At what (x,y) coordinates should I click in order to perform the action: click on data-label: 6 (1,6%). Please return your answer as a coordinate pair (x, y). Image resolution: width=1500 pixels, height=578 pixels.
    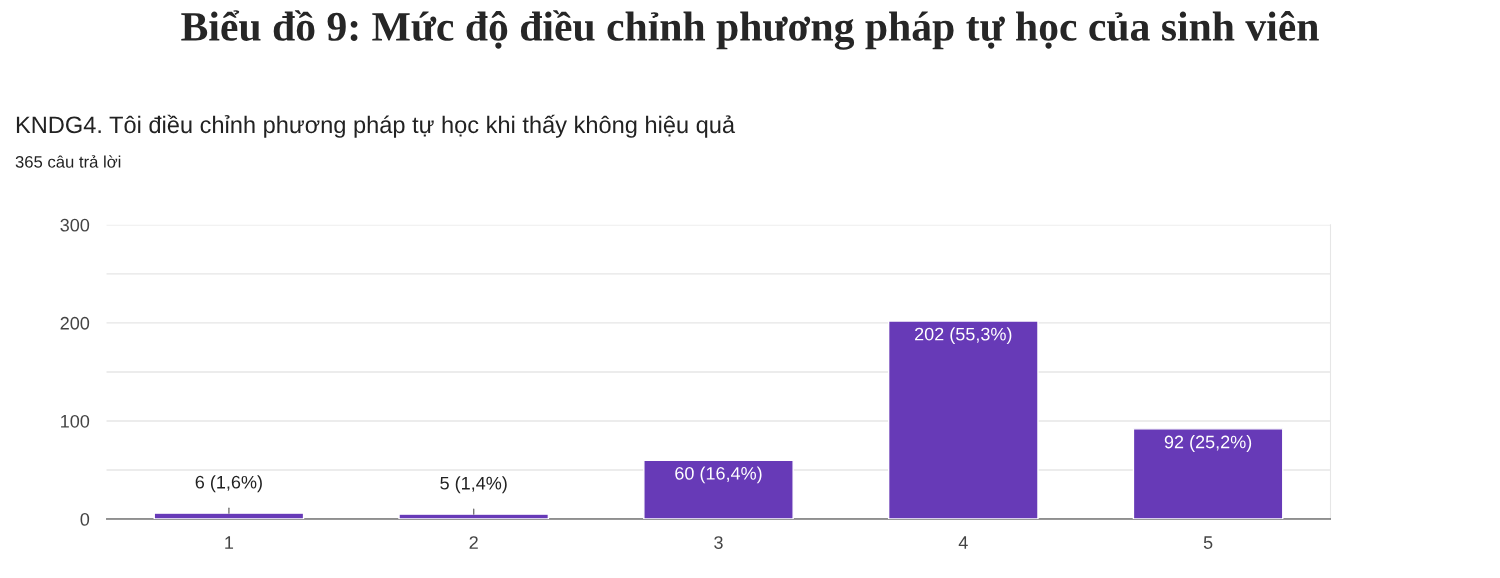
    Looking at the image, I should click on (228, 484).